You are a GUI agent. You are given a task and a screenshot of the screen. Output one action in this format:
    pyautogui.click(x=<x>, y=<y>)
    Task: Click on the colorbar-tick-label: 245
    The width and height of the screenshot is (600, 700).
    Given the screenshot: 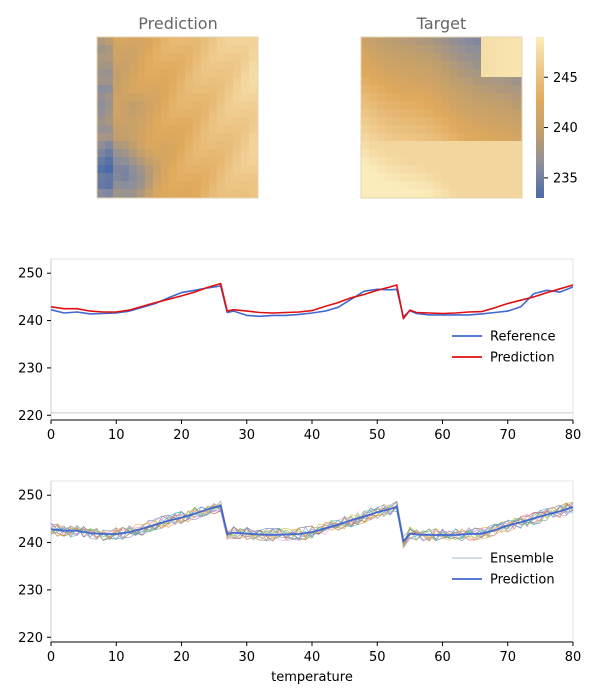 What is the action you would take?
    pyautogui.click(x=565, y=78)
    